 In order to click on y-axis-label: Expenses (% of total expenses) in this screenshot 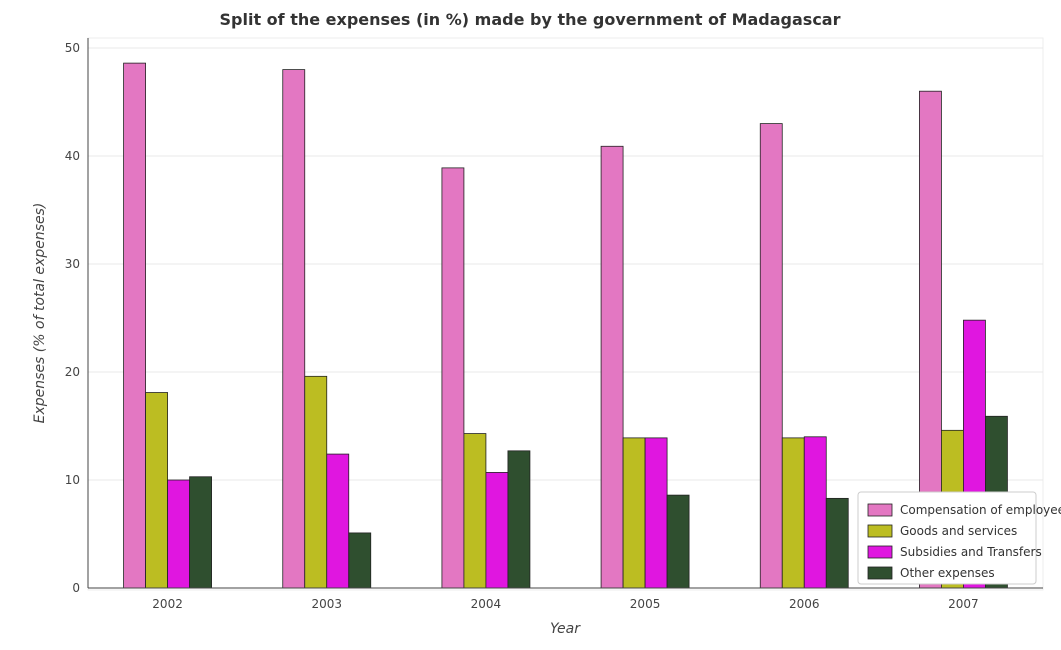, I will do `click(40, 313)`.